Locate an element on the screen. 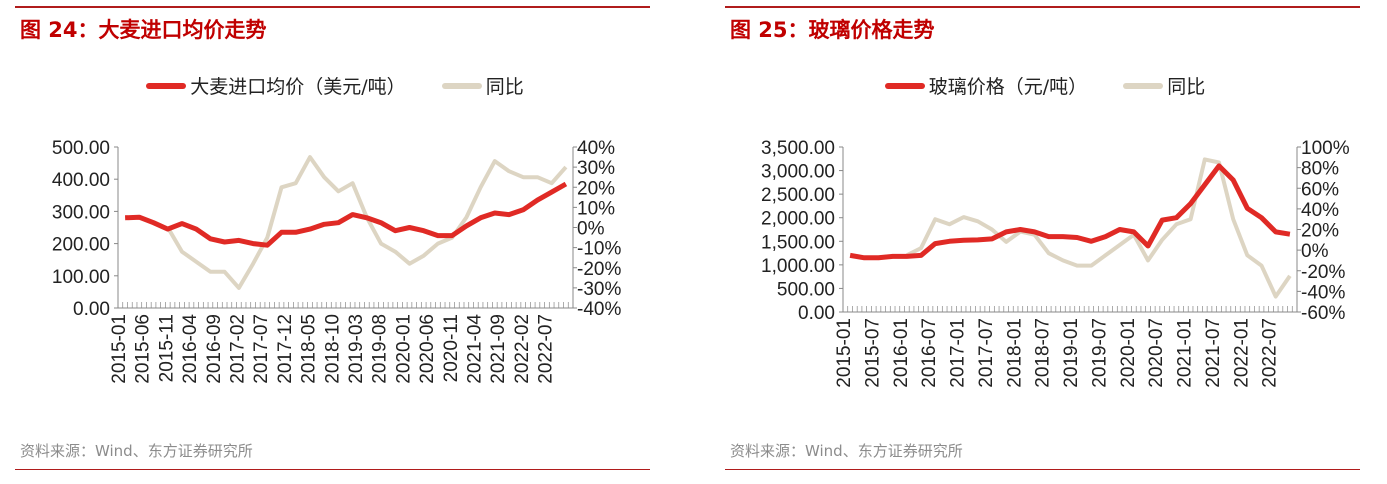 This screenshot has width=1387, height=484. y-tick-label-left: 2,000.00 is located at coordinates (798, 219).